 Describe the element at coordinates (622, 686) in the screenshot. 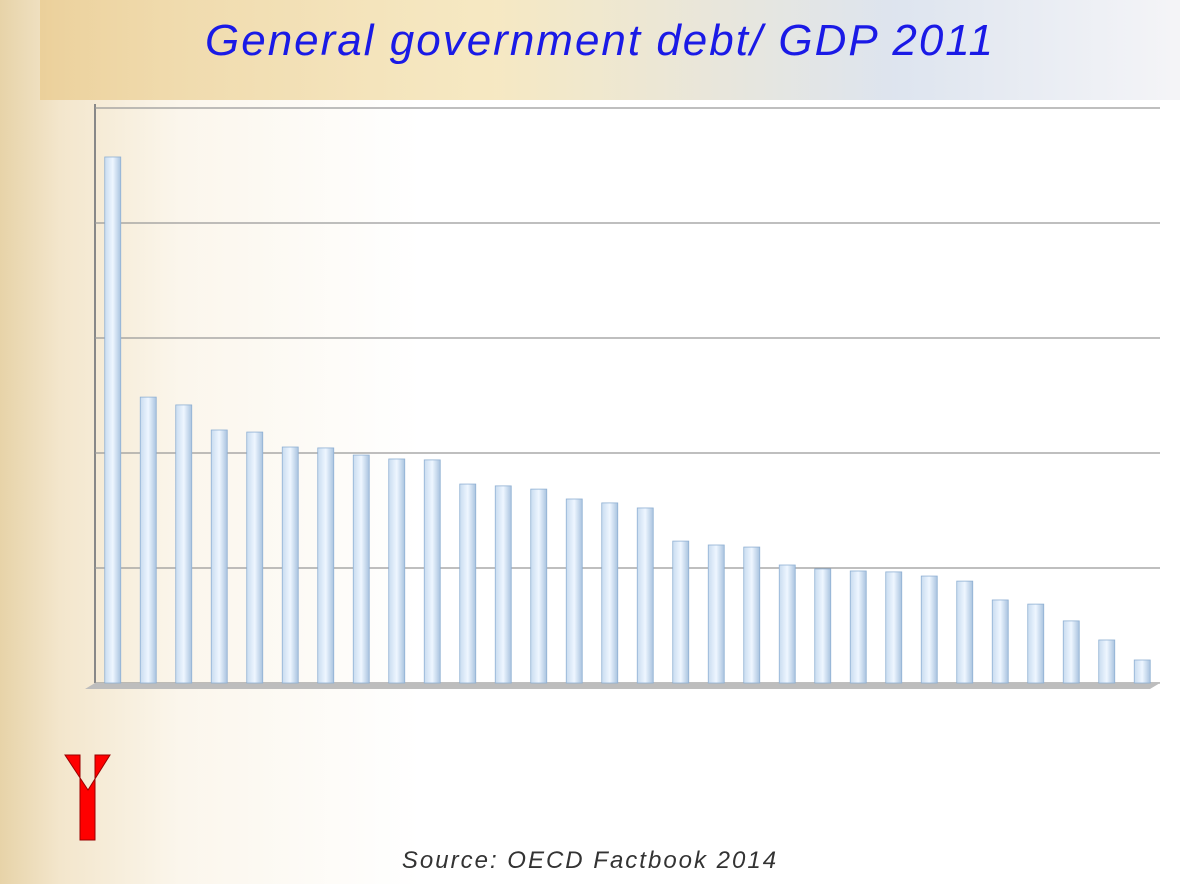

I see `floor` at that location.